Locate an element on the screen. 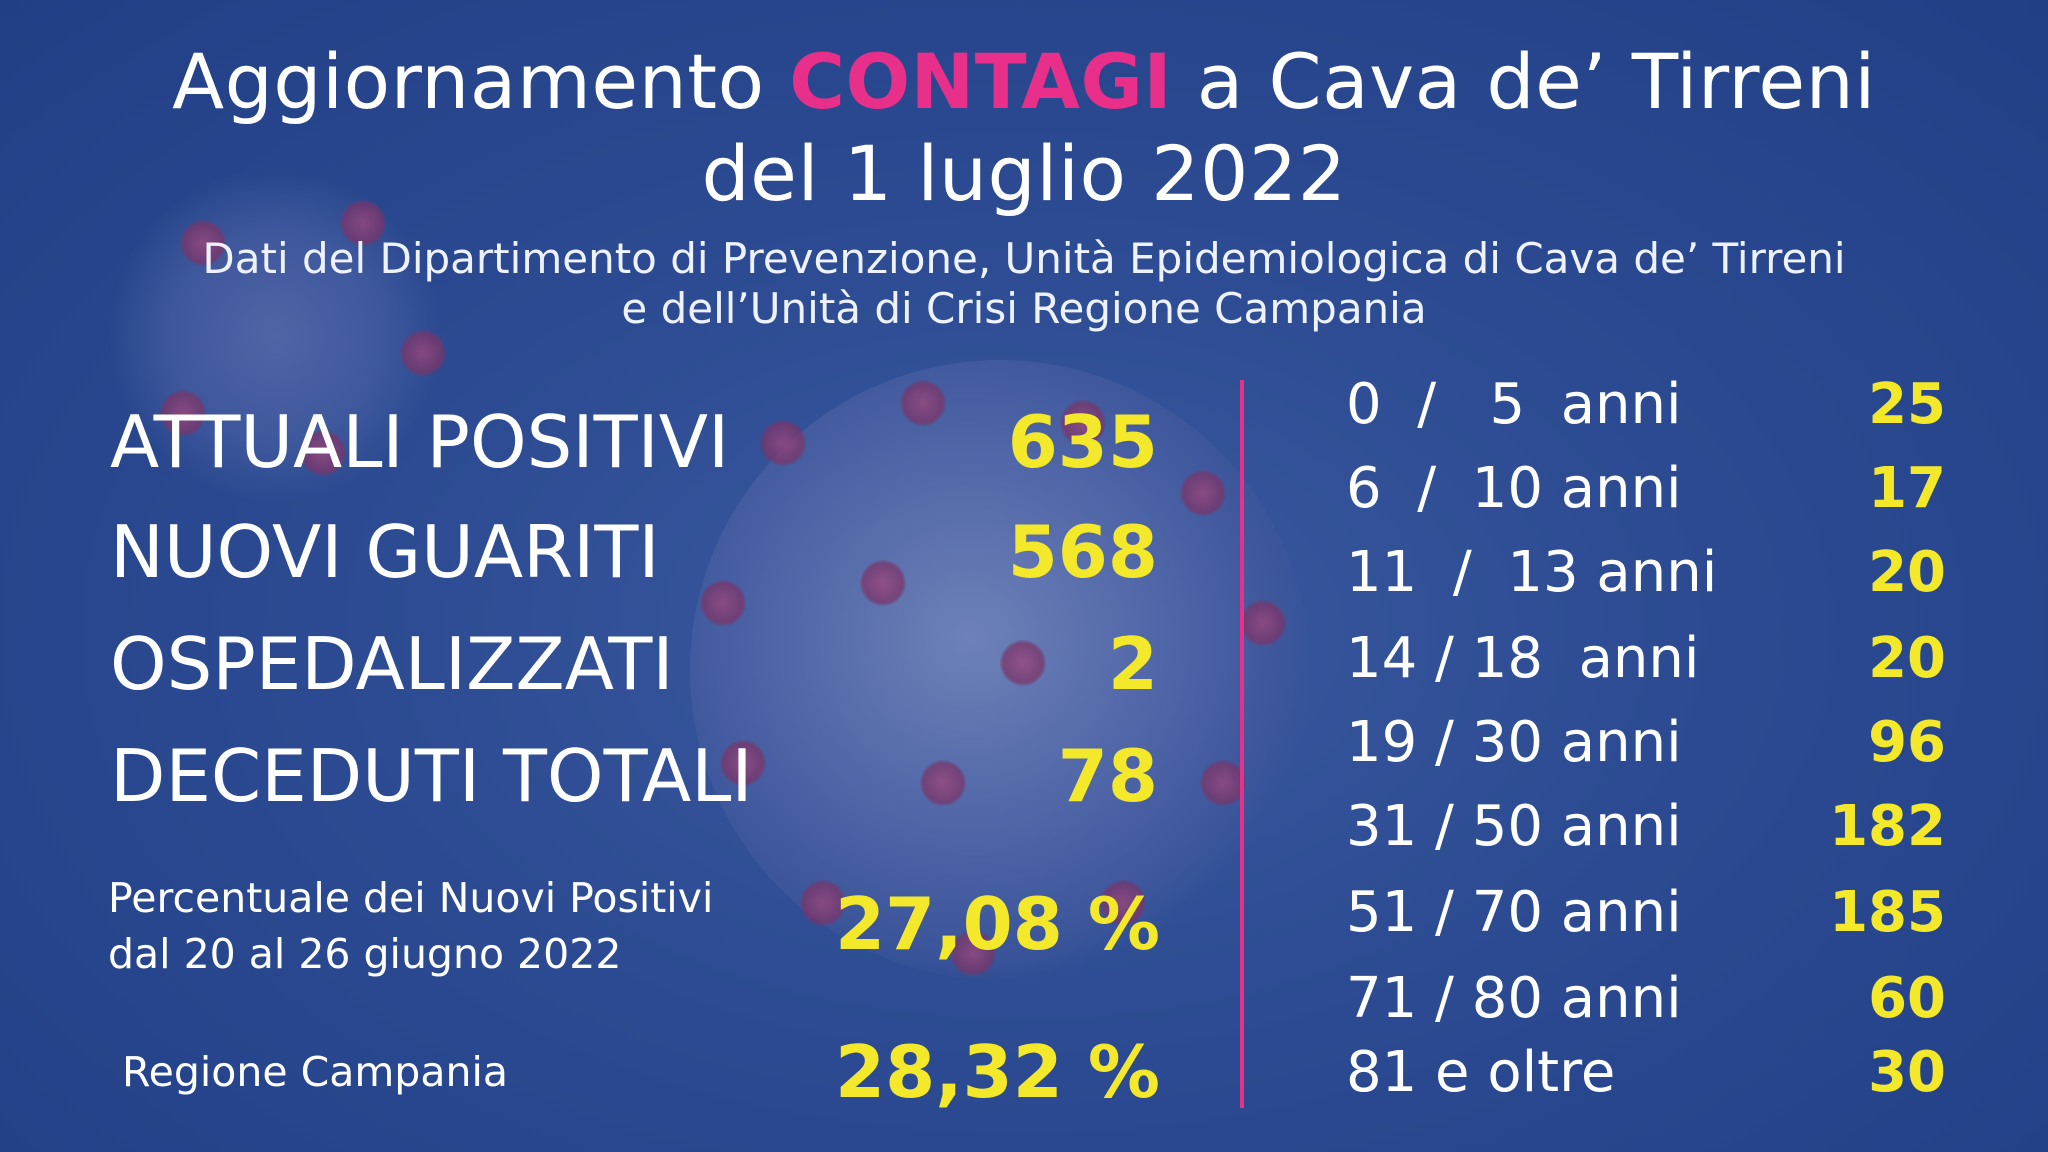  age-row: 71 / 80 anni 60 is located at coordinates (1646, 999).